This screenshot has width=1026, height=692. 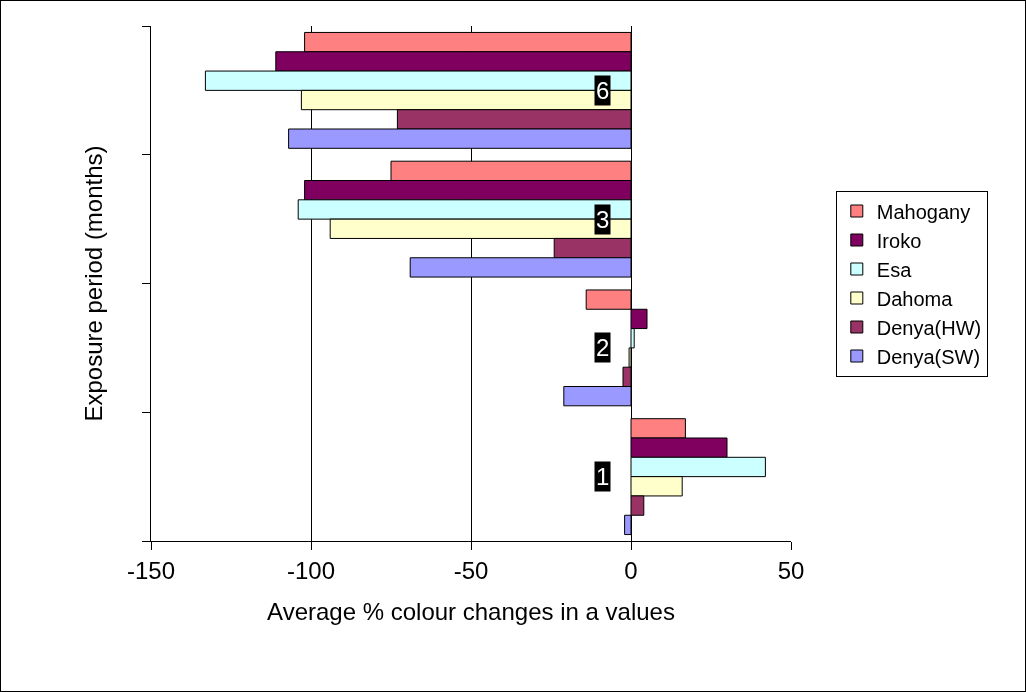 What do you see at coordinates (894, 269) in the screenshot?
I see `legend-label: Esa` at bounding box center [894, 269].